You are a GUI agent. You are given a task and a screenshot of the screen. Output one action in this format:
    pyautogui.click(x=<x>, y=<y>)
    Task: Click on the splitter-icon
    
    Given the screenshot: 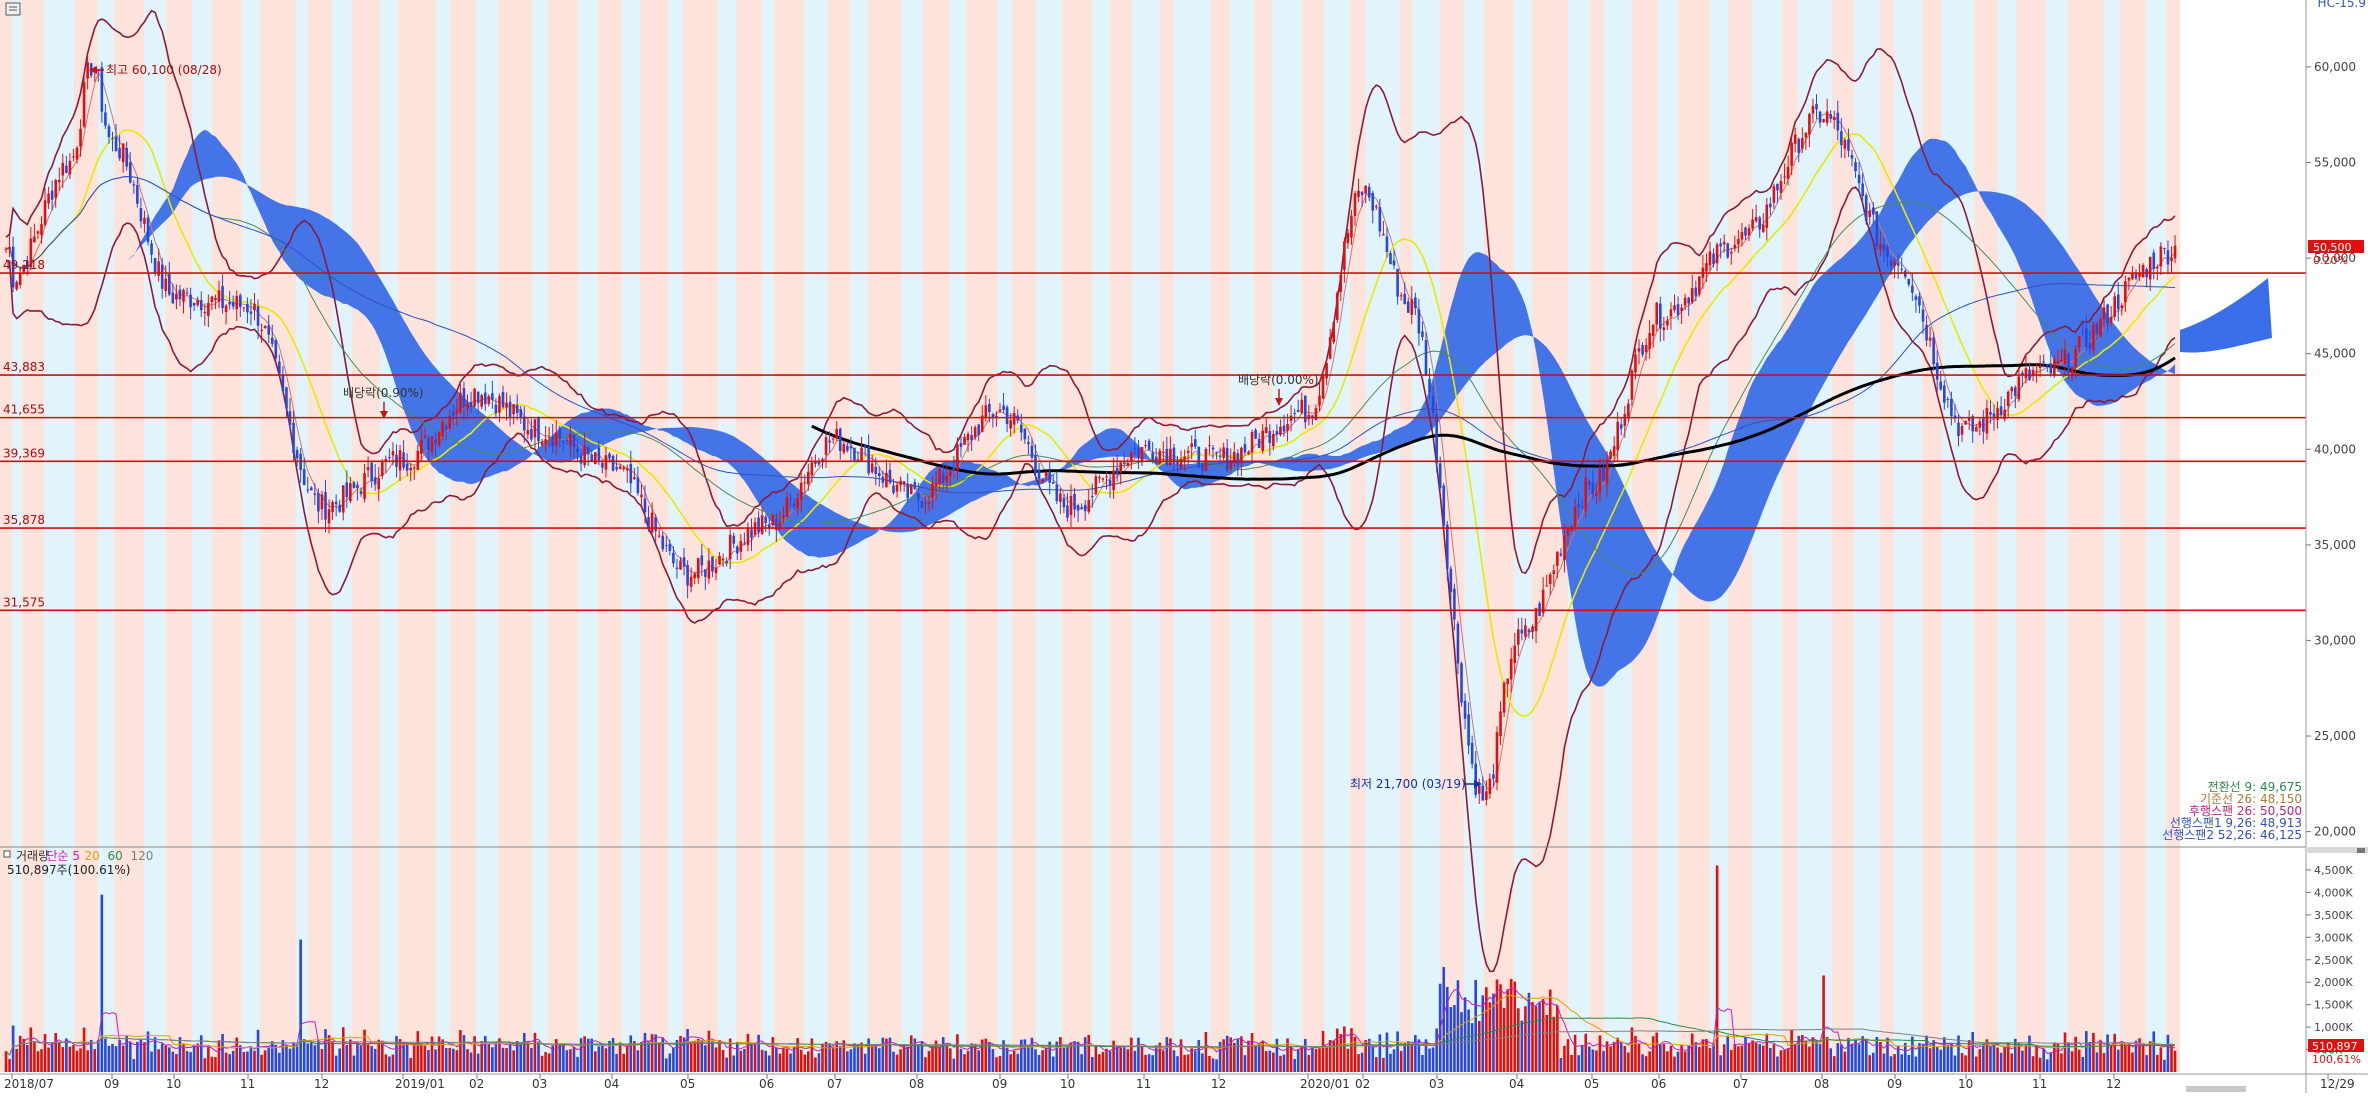 What is the action you would take?
    pyautogui.click(x=2361, y=850)
    